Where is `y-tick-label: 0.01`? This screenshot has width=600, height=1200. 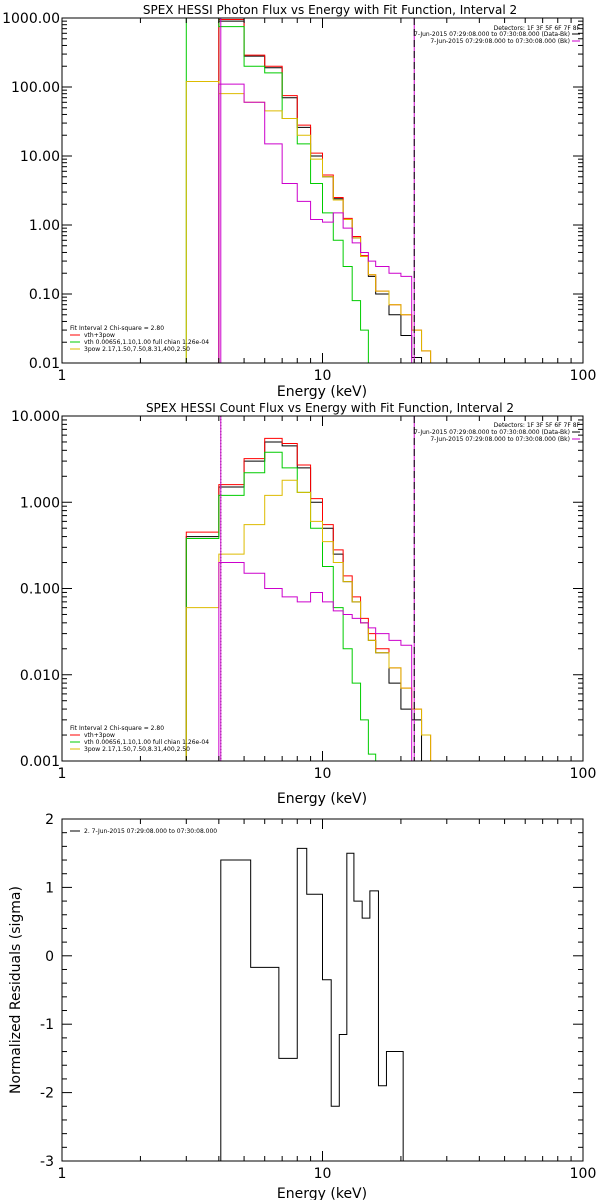 y-tick-label: 0.01 is located at coordinates (44, 364).